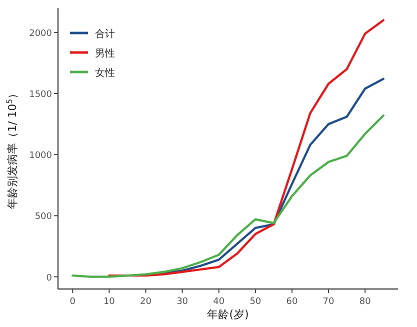 The image size is (417, 327). I want to click on x-tick-label: 60, so click(292, 302).